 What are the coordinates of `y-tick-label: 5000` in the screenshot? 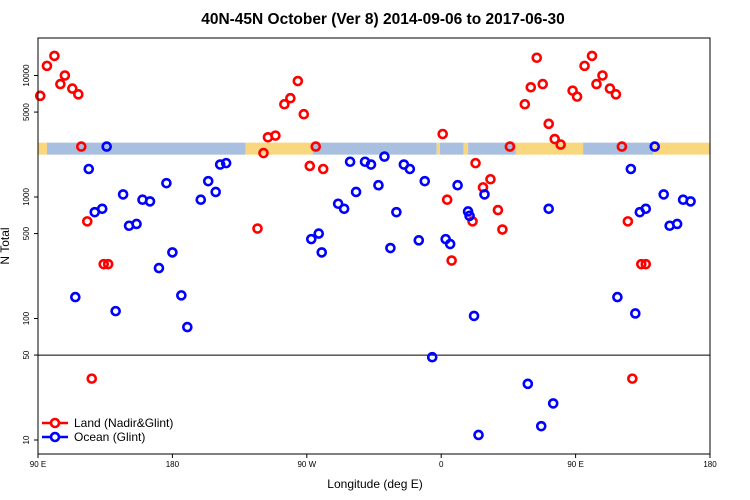 It's located at (26, 112).